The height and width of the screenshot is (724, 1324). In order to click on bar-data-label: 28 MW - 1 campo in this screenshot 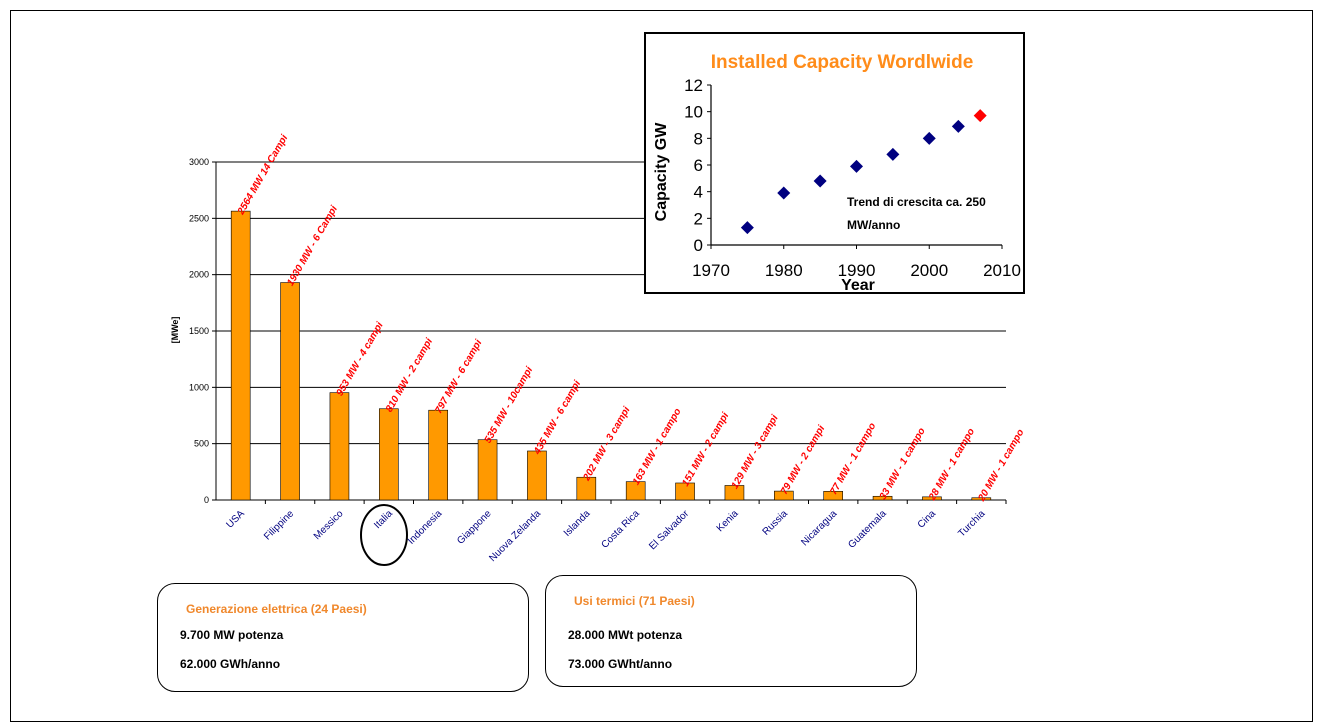, I will do `click(952, 465)`.